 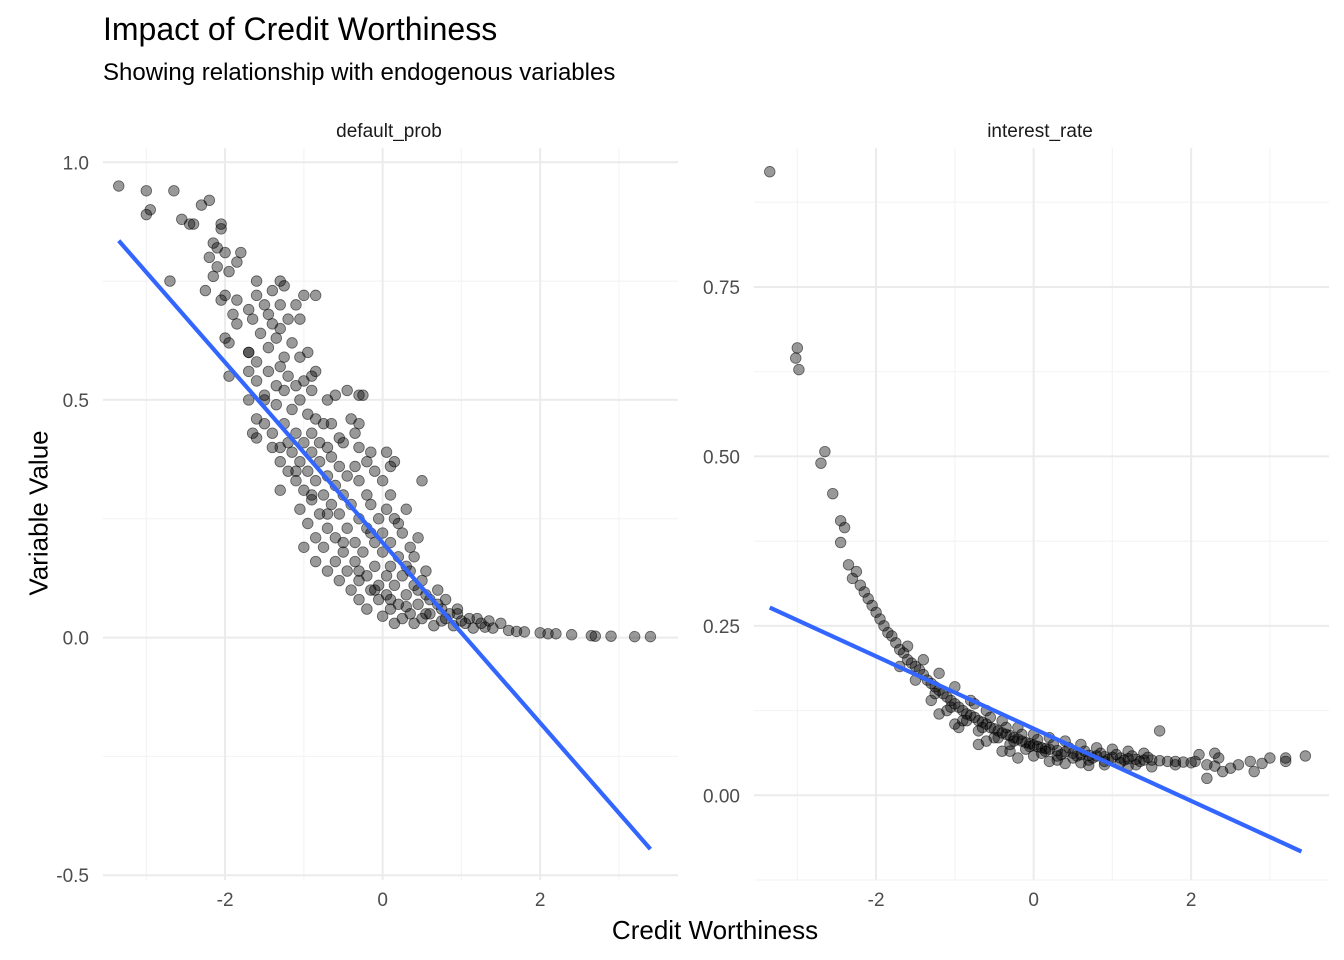 I want to click on x-tick-label: -2, so click(x=225, y=900).